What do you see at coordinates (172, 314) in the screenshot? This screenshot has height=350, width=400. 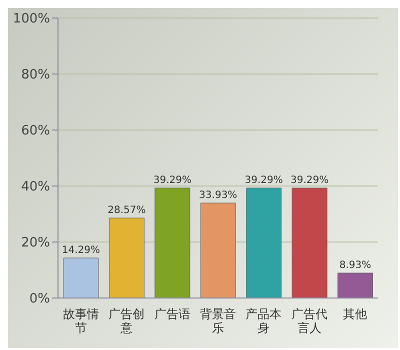 I see `x-tick-label: 广告语` at bounding box center [172, 314].